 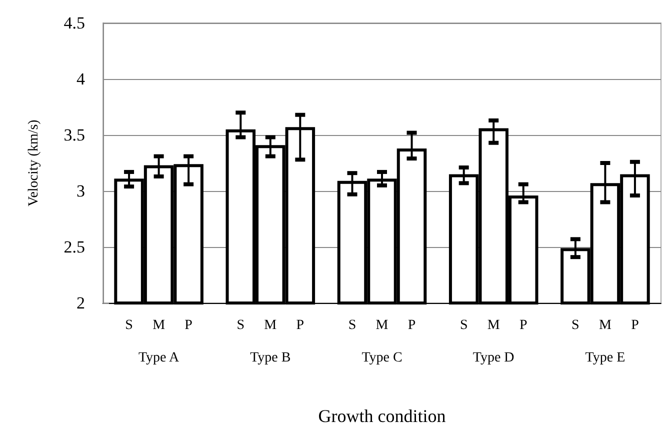 I want to click on y-tick-label: 2, so click(x=80, y=303).